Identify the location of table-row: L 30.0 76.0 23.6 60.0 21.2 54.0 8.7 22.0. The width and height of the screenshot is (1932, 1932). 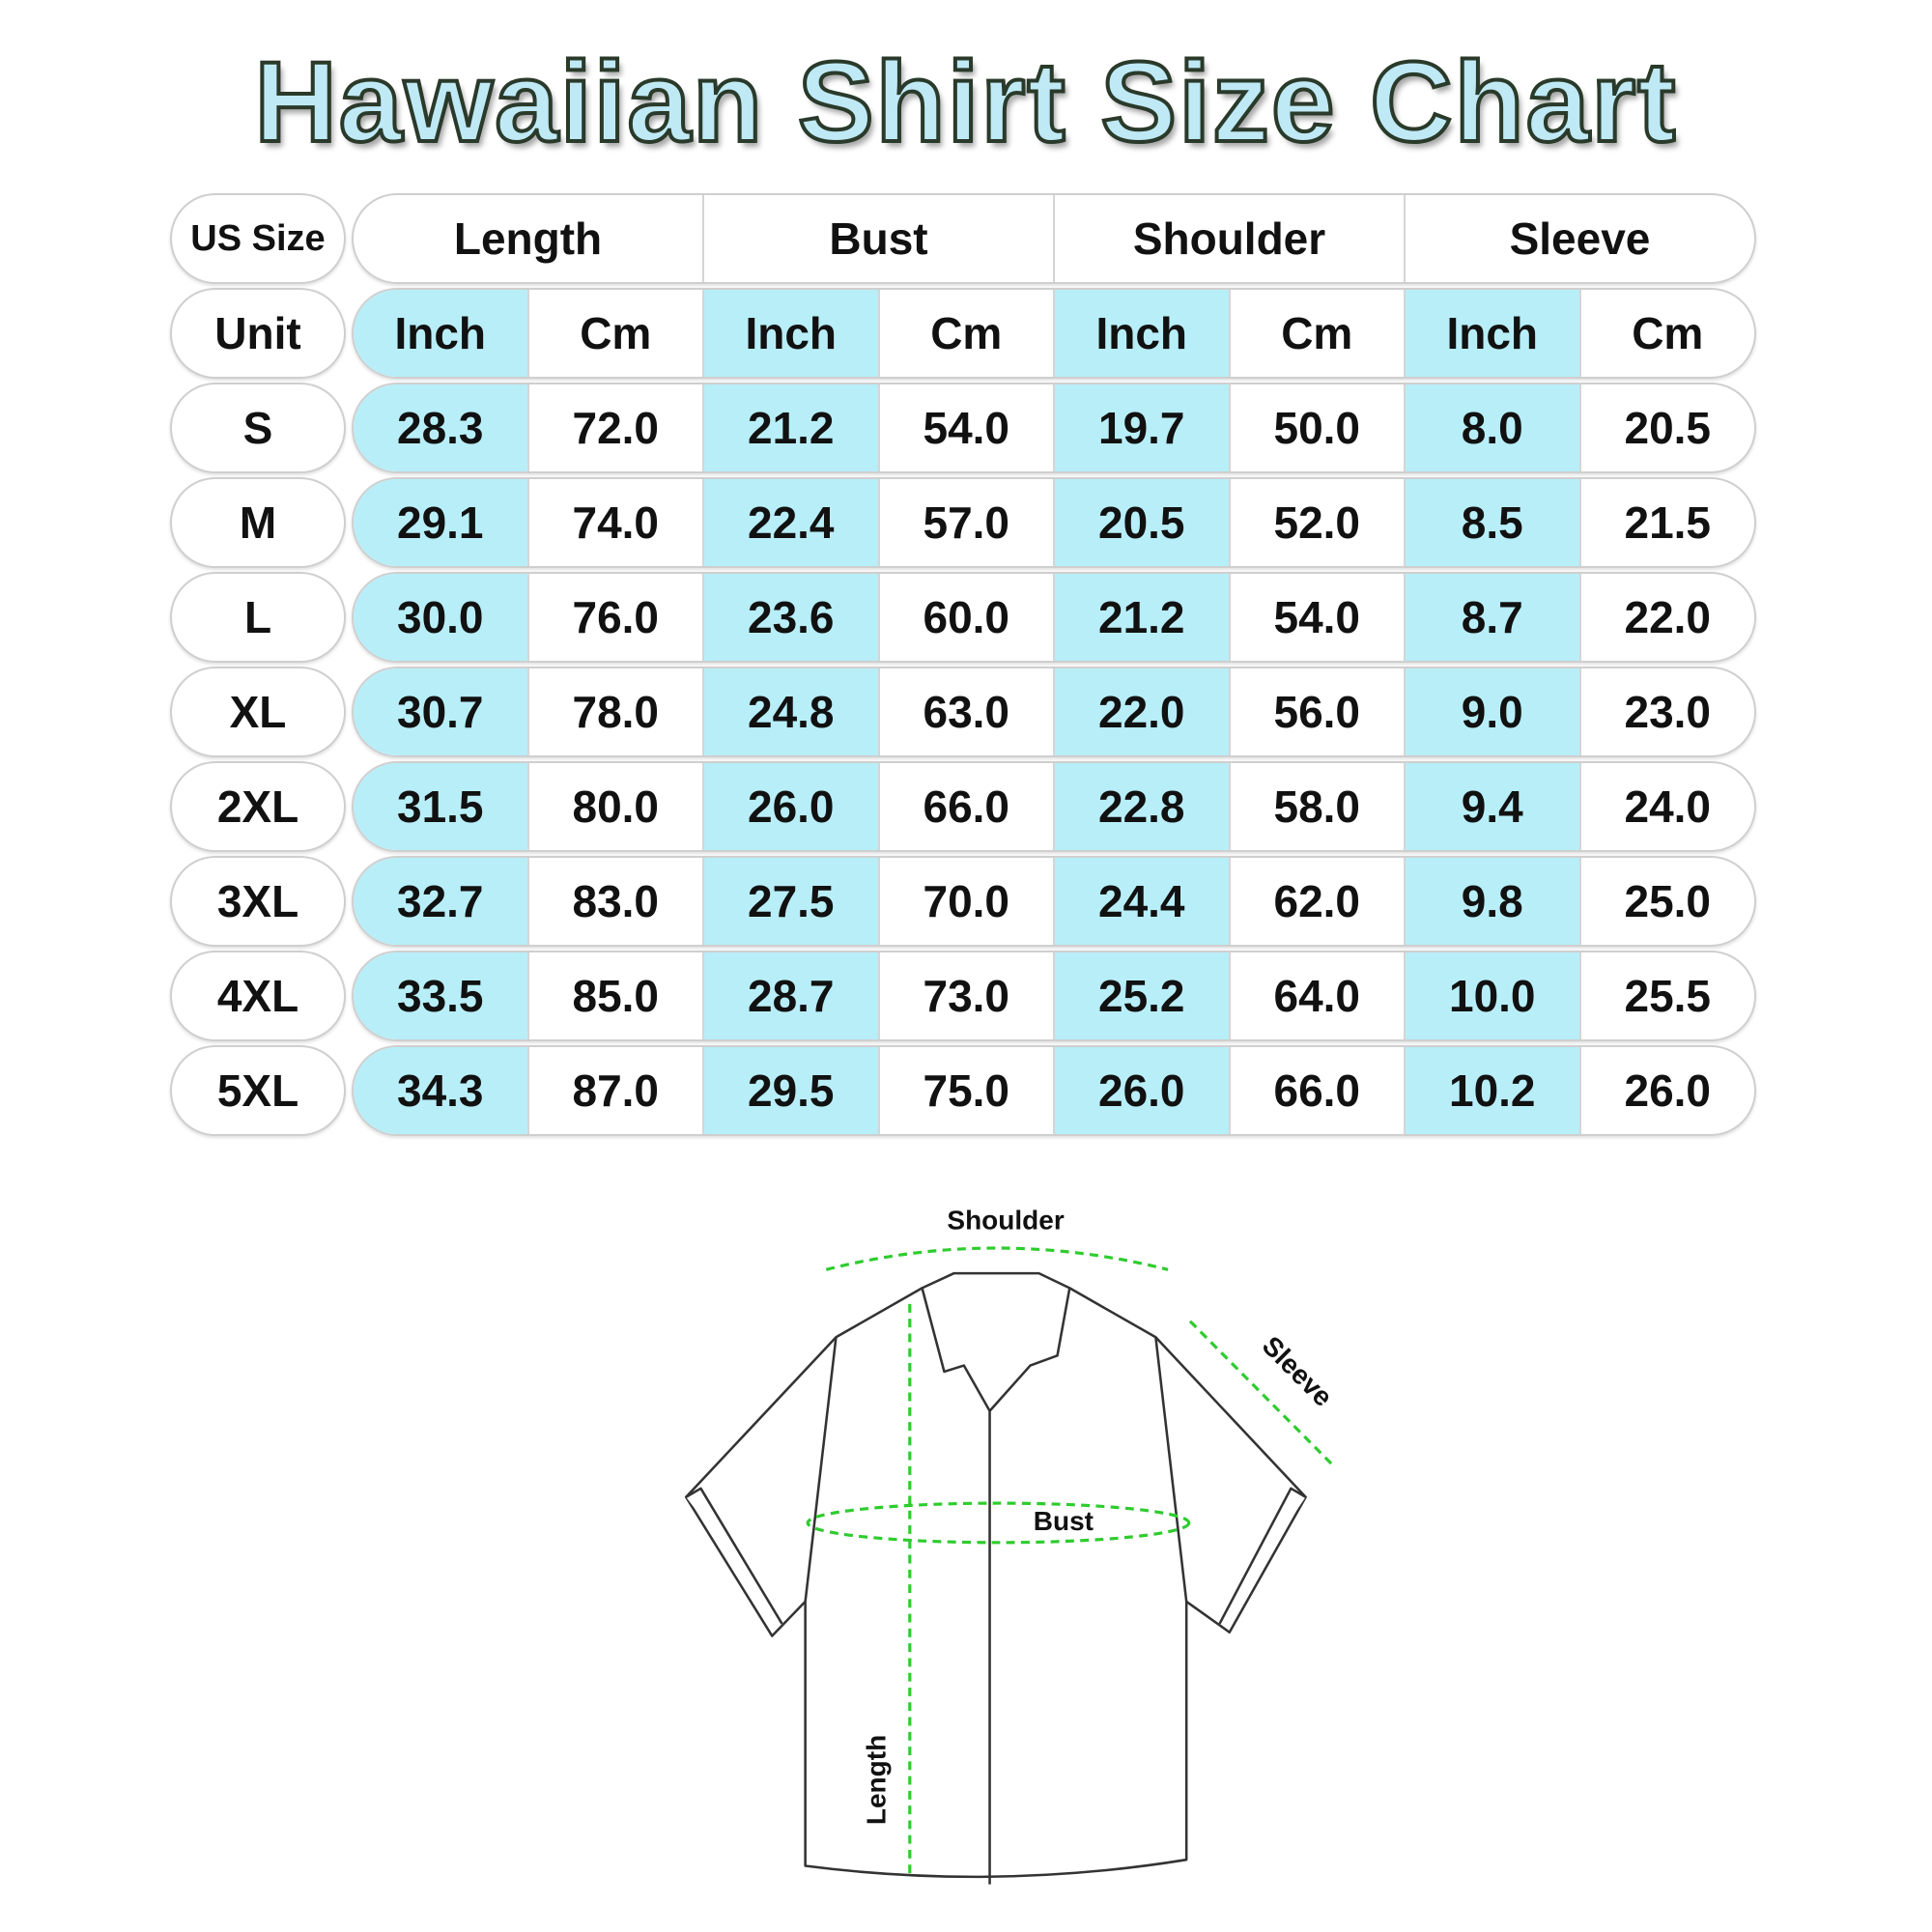
(963, 619).